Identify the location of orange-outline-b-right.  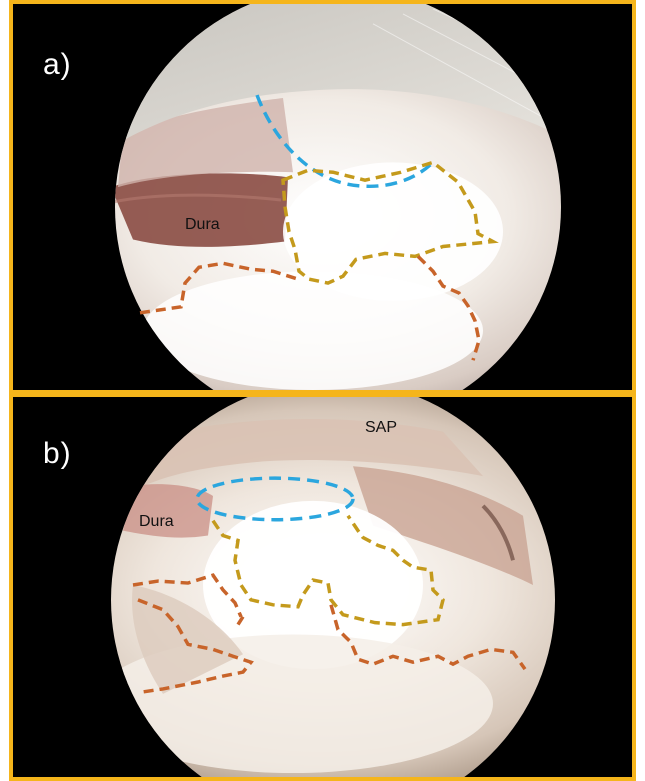
(428, 637).